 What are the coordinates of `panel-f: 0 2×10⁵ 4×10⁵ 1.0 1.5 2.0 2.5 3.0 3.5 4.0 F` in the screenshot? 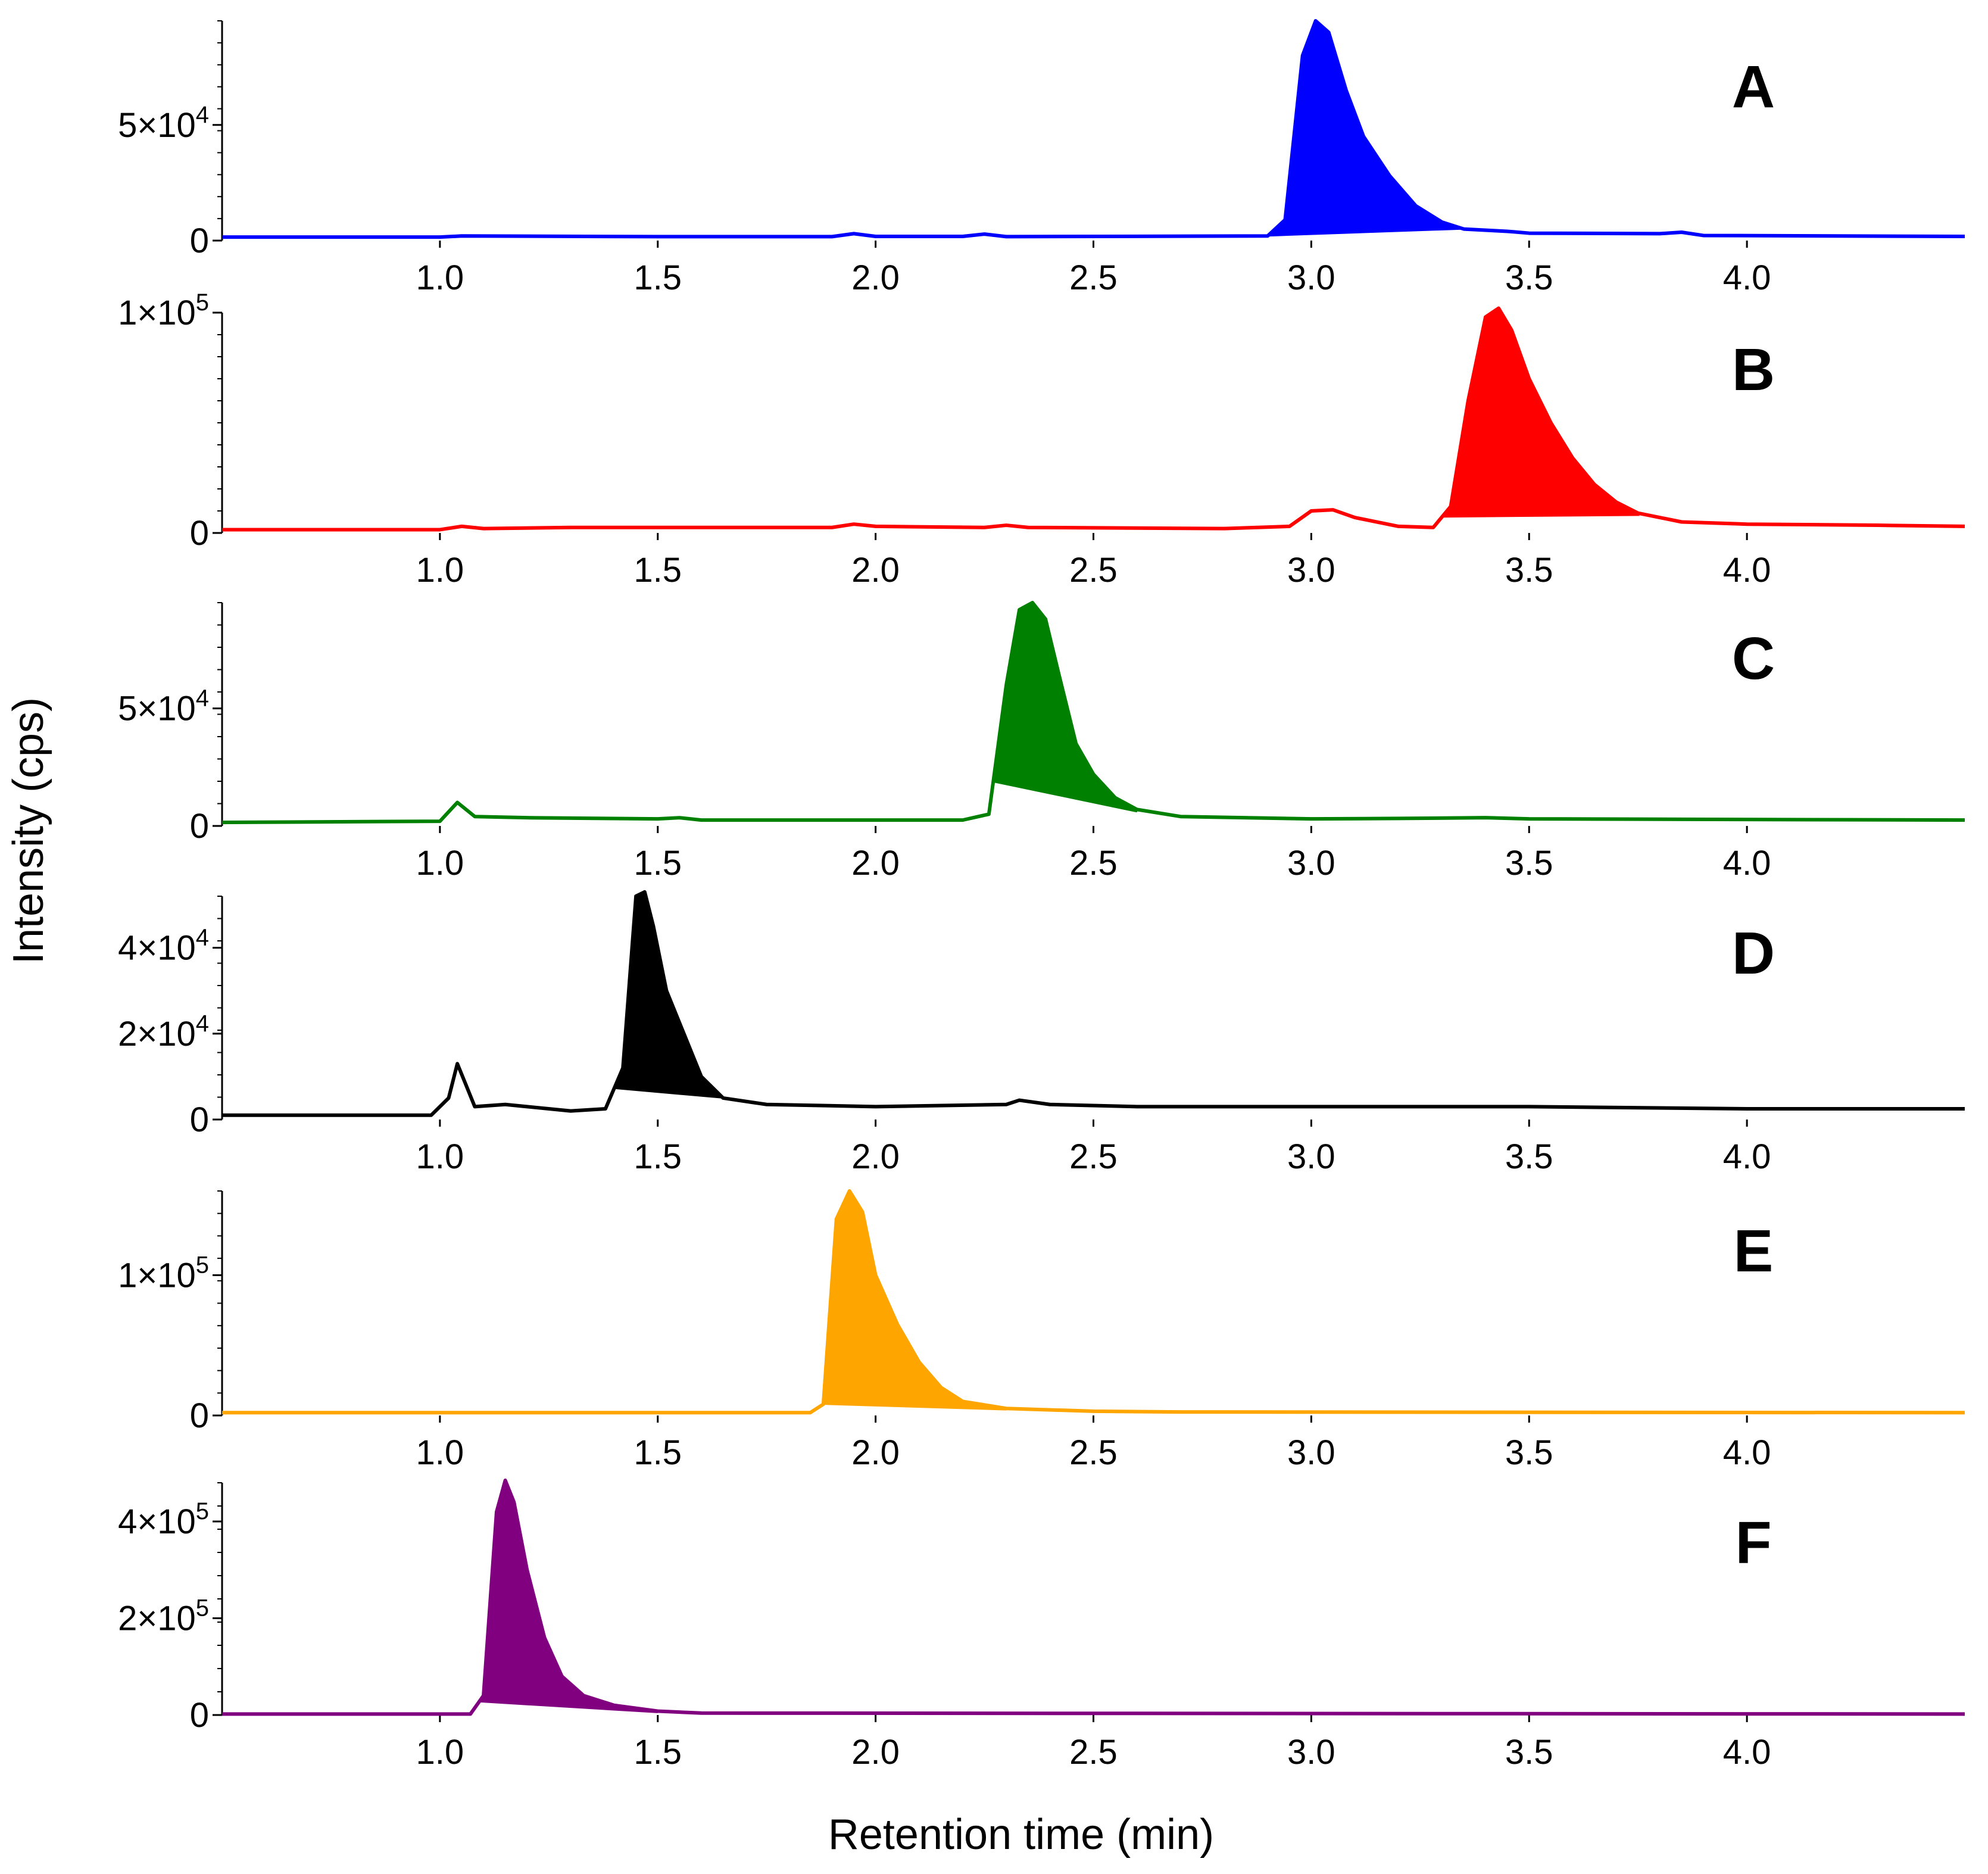 It's located at (1042, 1625).